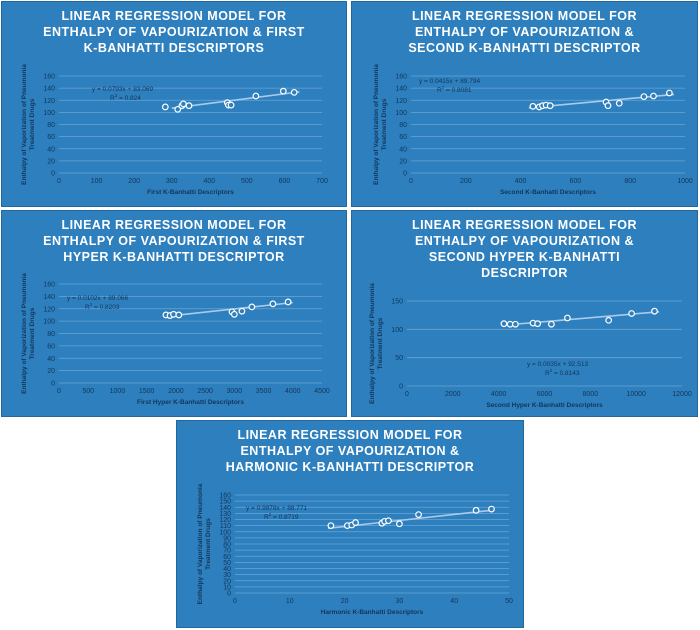 The image size is (700, 630). What do you see at coordinates (227, 587) in the screenshot?
I see `y-tick-label: 10` at bounding box center [227, 587].